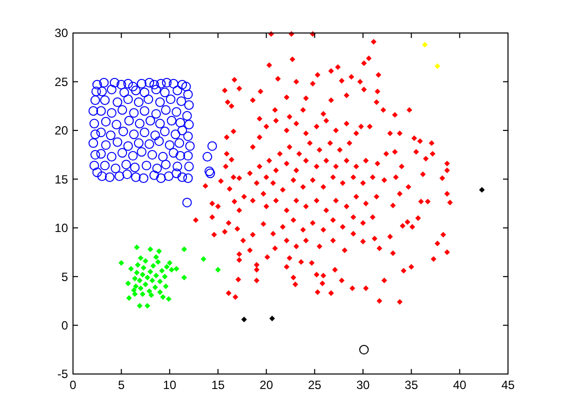 The width and height of the screenshot is (561, 420). Describe the element at coordinates (363, 385) in the screenshot. I see `x-tick-label: 30` at that location.